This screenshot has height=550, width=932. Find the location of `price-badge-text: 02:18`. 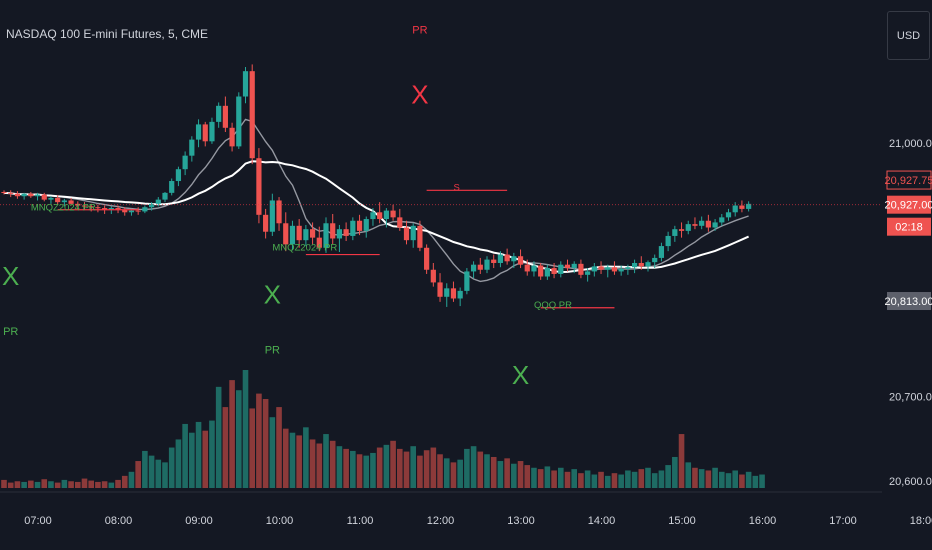

price-badge-text: 02:18 is located at coordinates (909, 228).